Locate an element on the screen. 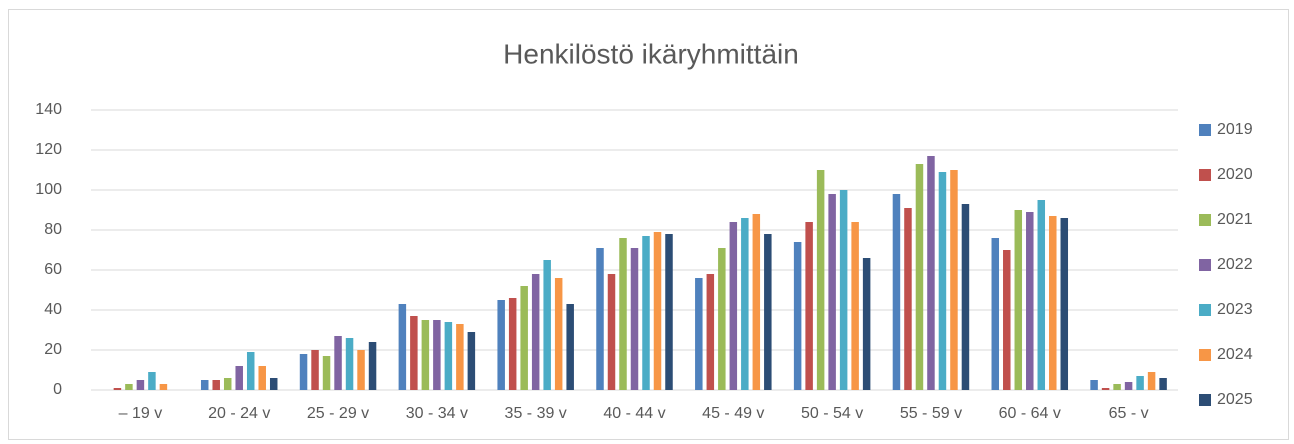 The height and width of the screenshot is (444, 1294). legend-label: 2021 is located at coordinates (1235, 219).